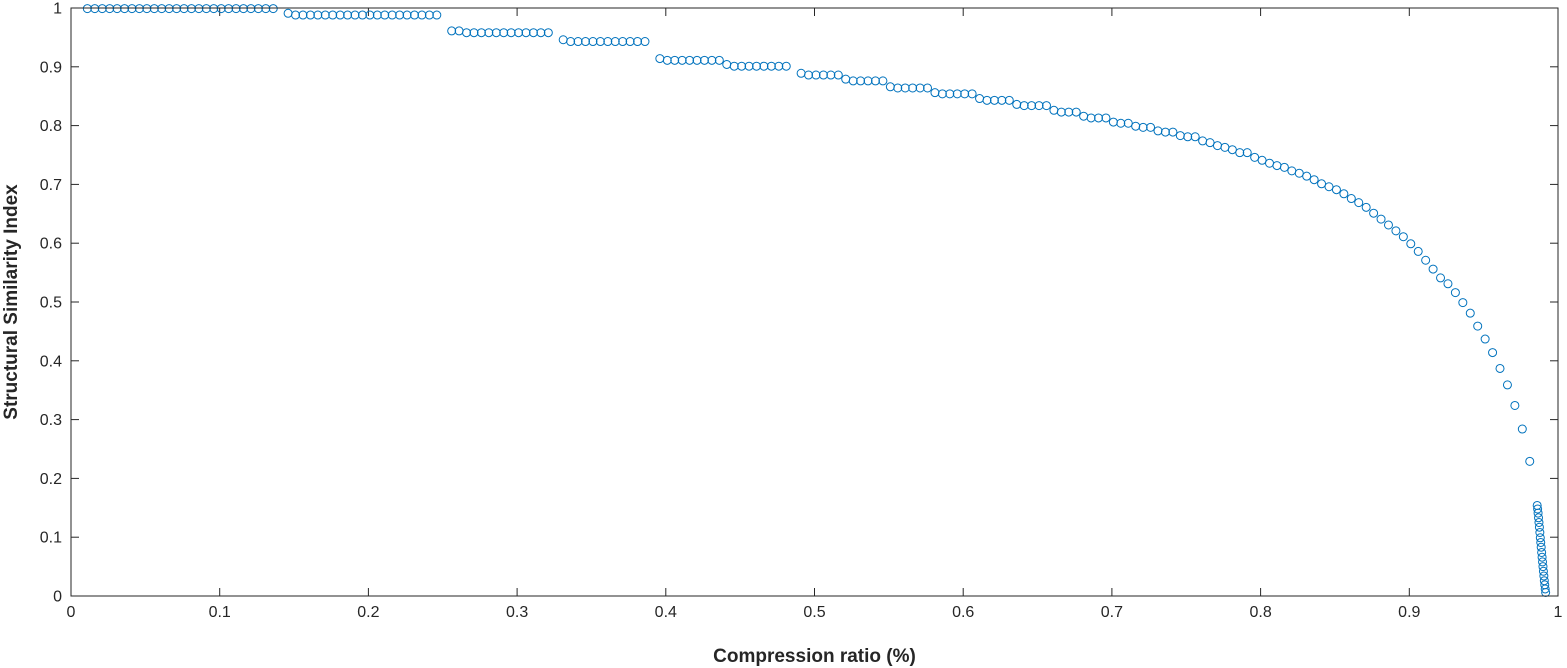 The height and width of the screenshot is (668, 1567). Describe the element at coordinates (11, 302) in the screenshot. I see `y-axis-label: Structural Similarity Index` at that location.